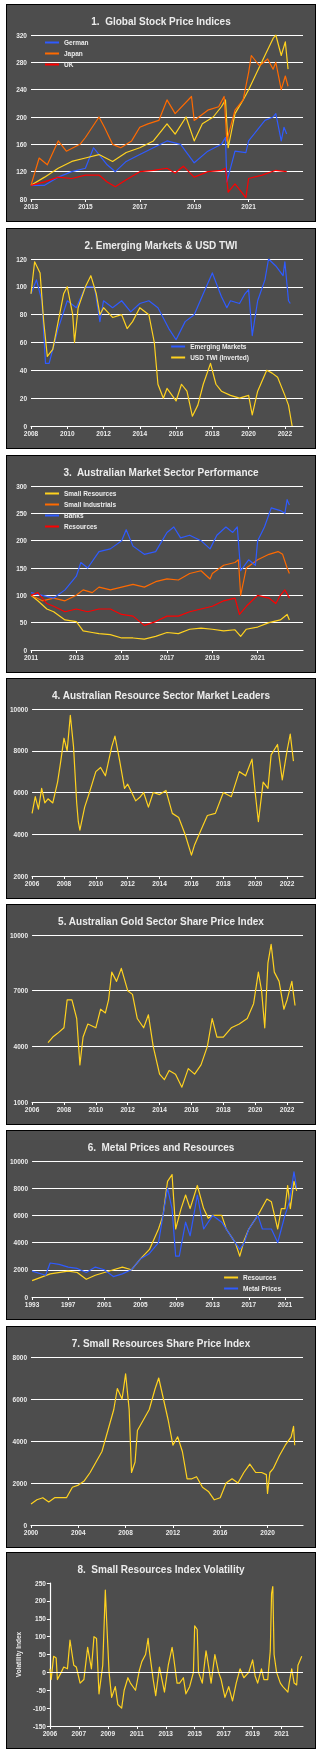  Describe the element at coordinates (161, 1147) in the screenshot. I see `chart-title: 6. Metal Prices and Resources` at that location.